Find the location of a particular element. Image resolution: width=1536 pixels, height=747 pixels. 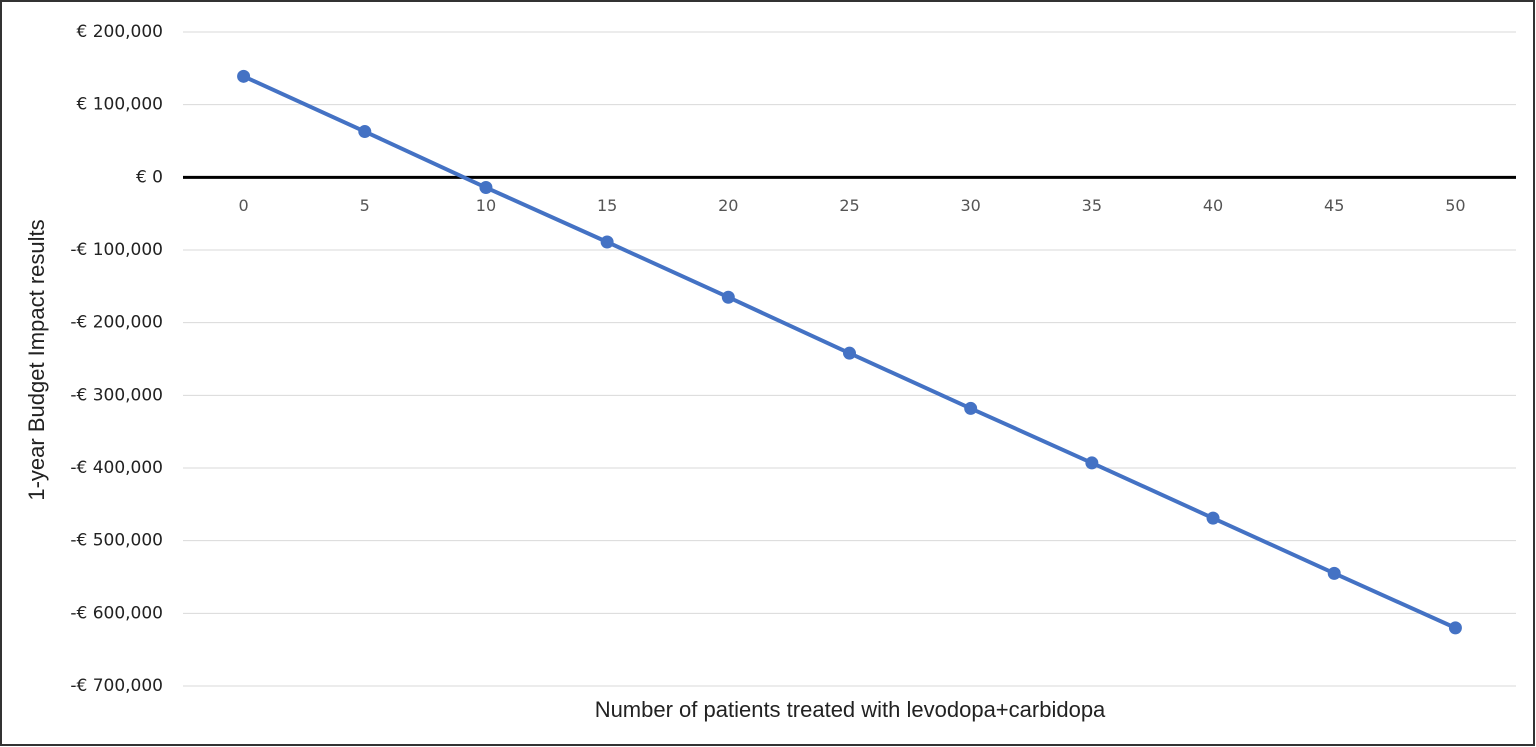

y-tick-label: -€ 300,000 is located at coordinates (116, 395).